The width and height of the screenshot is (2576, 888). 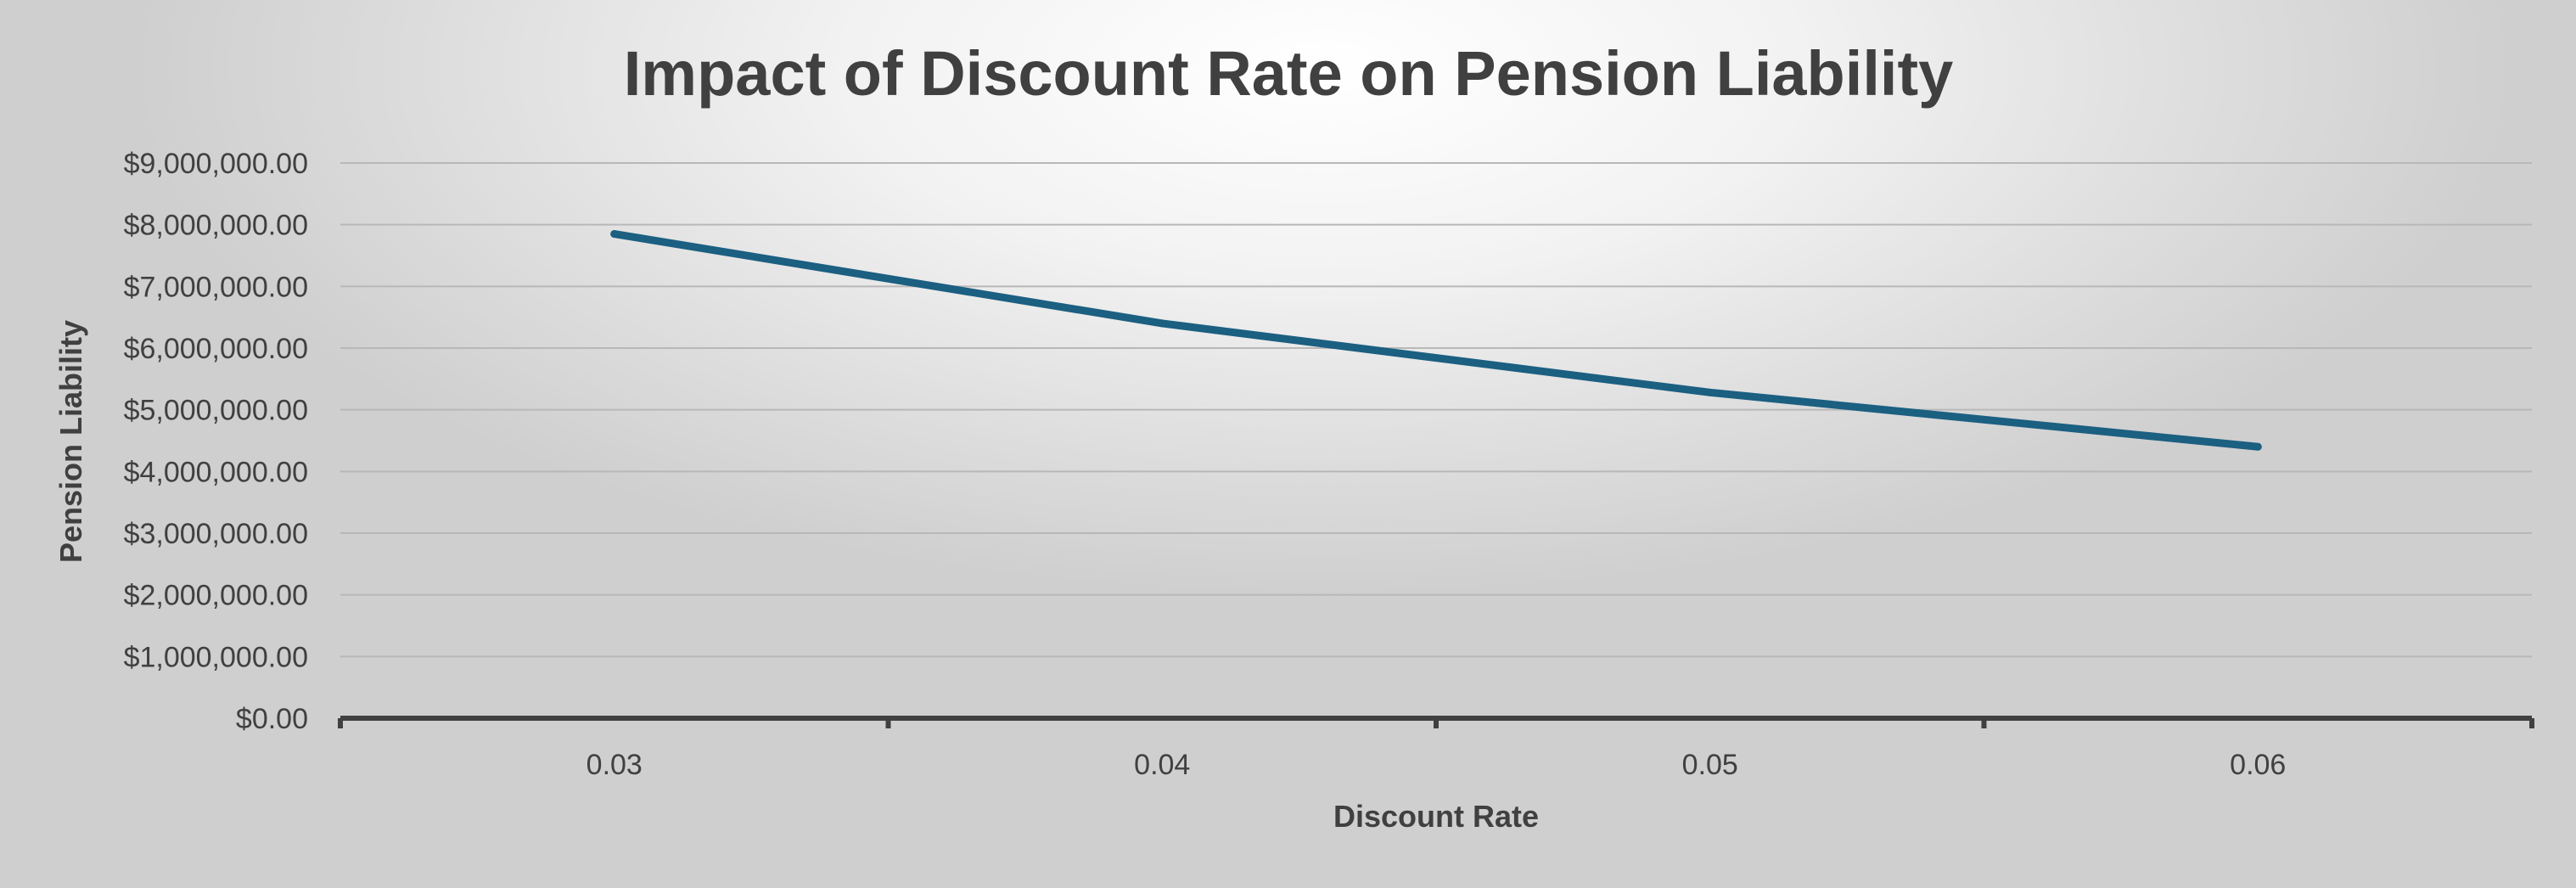 I want to click on y-axis-title: Pension Liability, so click(x=70, y=441).